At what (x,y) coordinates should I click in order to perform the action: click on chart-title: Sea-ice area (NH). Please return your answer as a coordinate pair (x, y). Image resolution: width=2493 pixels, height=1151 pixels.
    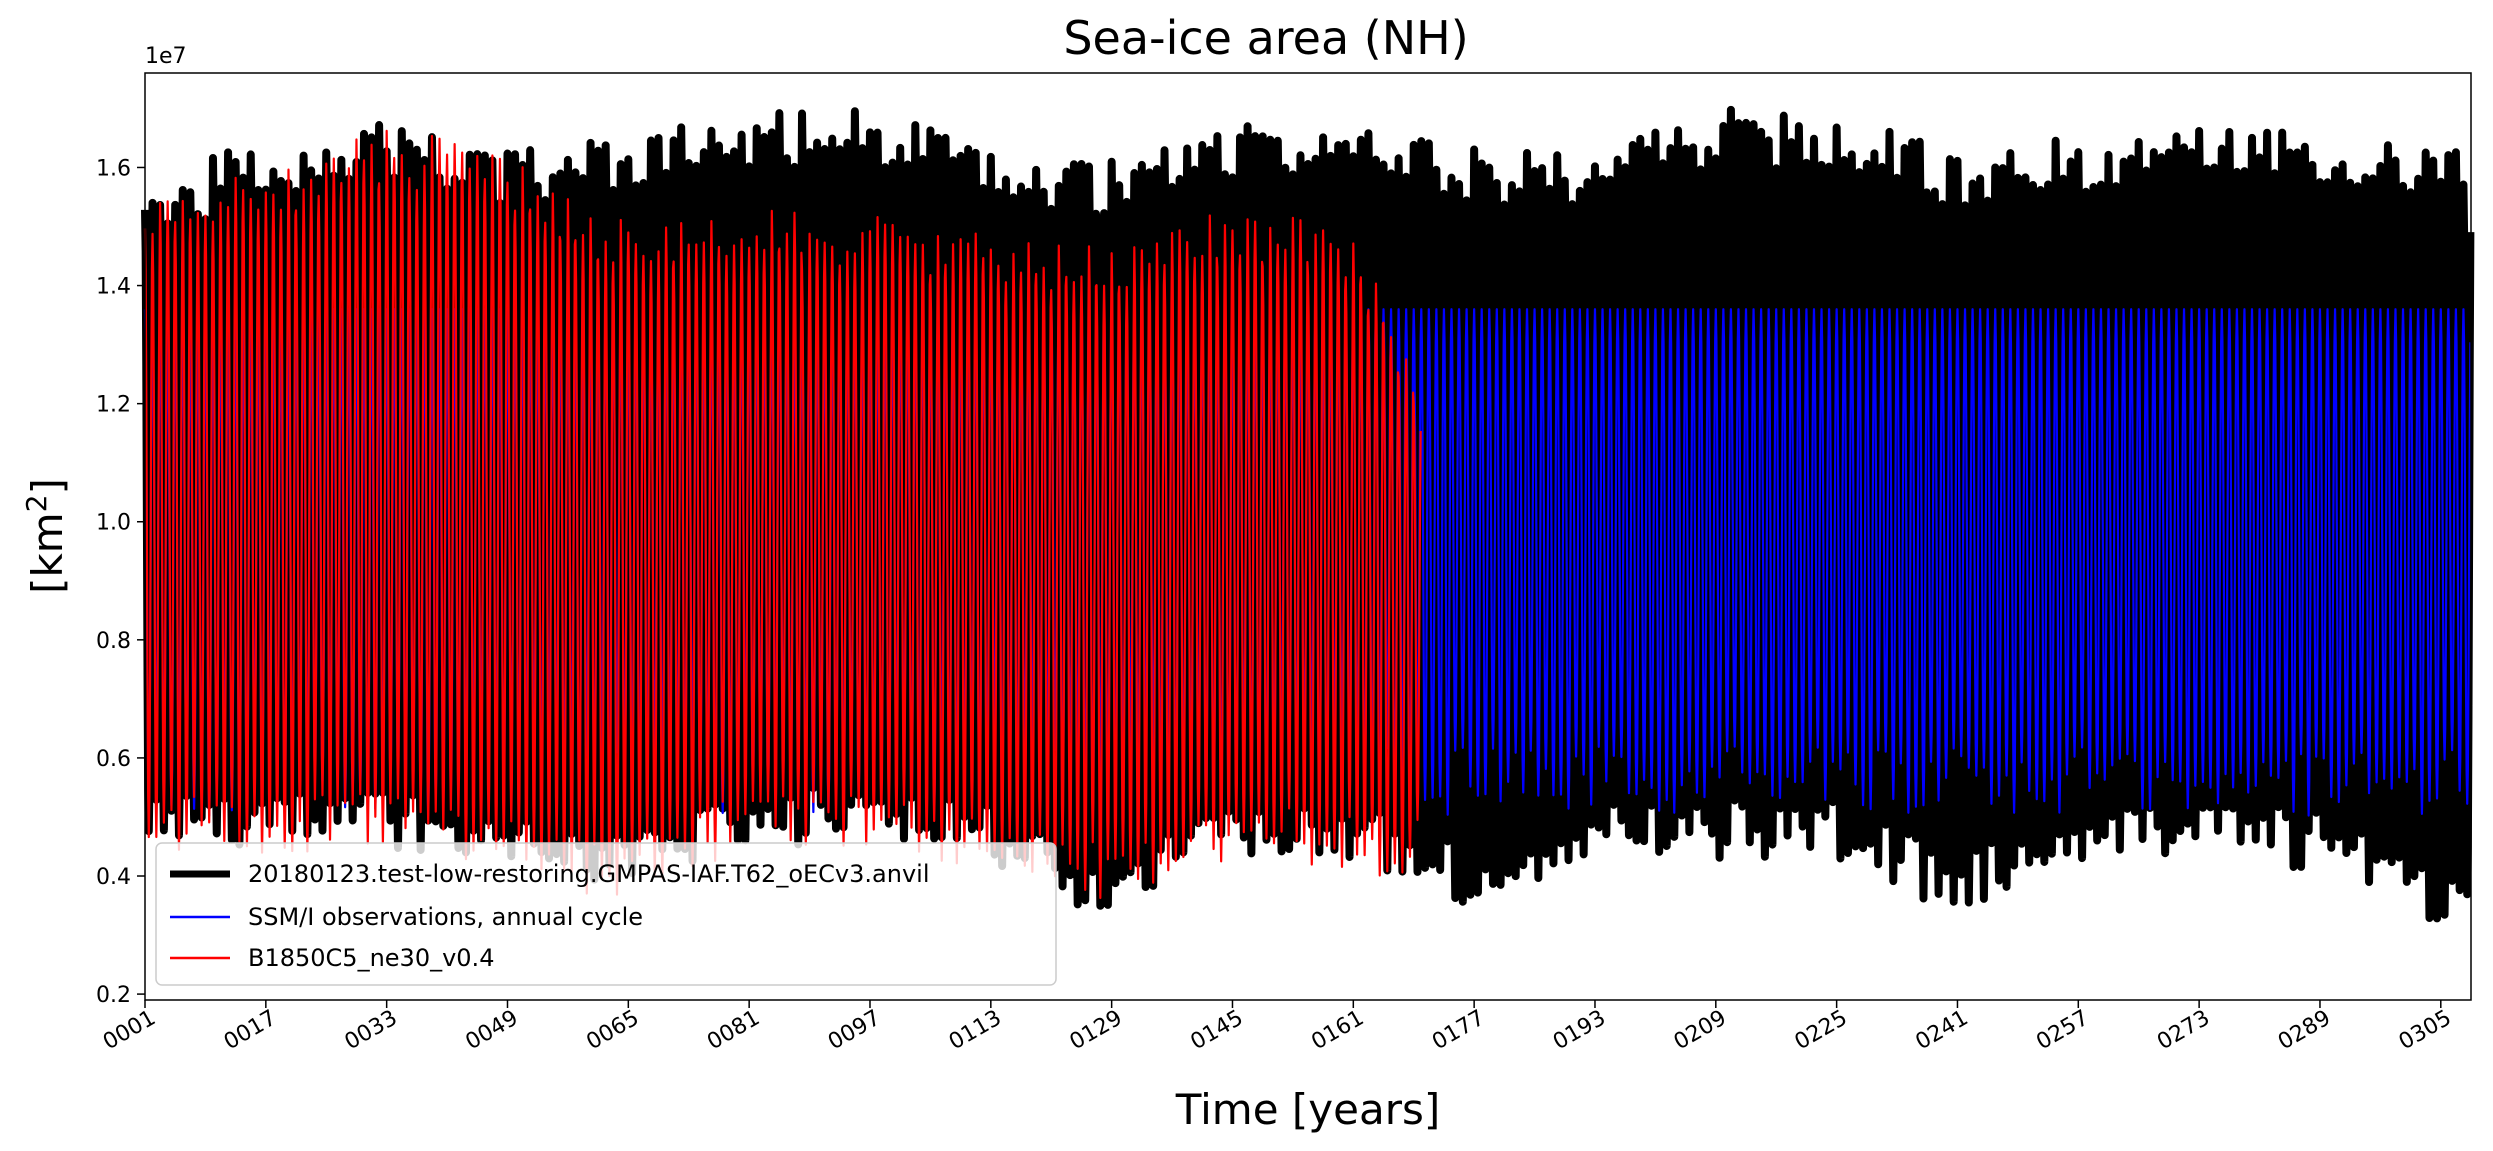
    Looking at the image, I should click on (1265, 38).